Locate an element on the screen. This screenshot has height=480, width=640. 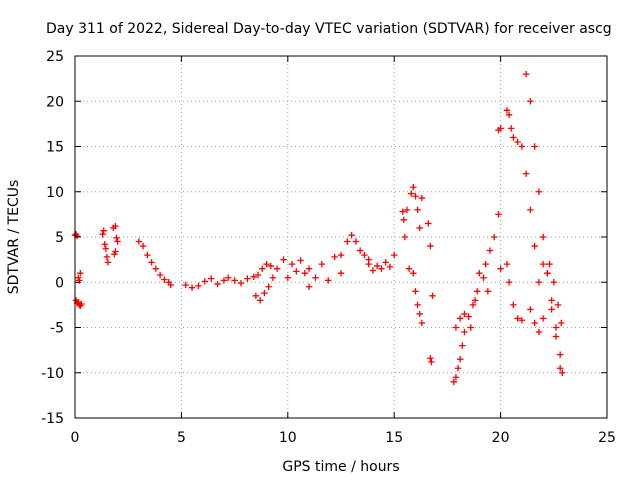
x-tick-label: 25 is located at coordinates (607, 438).